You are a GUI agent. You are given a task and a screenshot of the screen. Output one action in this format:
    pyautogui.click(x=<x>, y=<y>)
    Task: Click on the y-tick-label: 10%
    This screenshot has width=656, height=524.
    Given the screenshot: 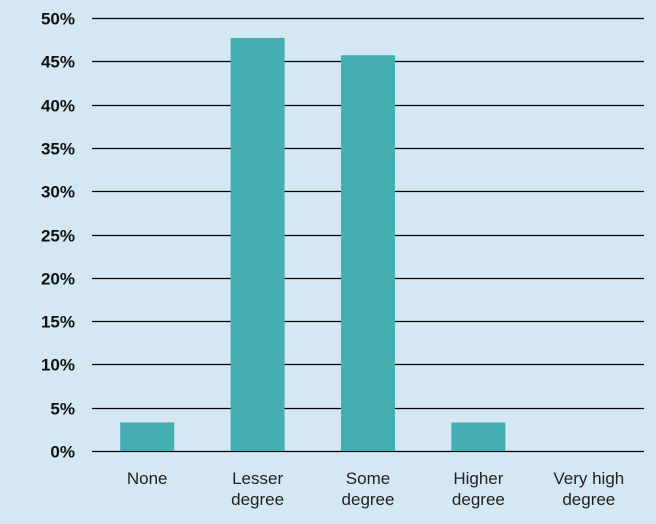 What is the action you would take?
    pyautogui.click(x=58, y=365)
    